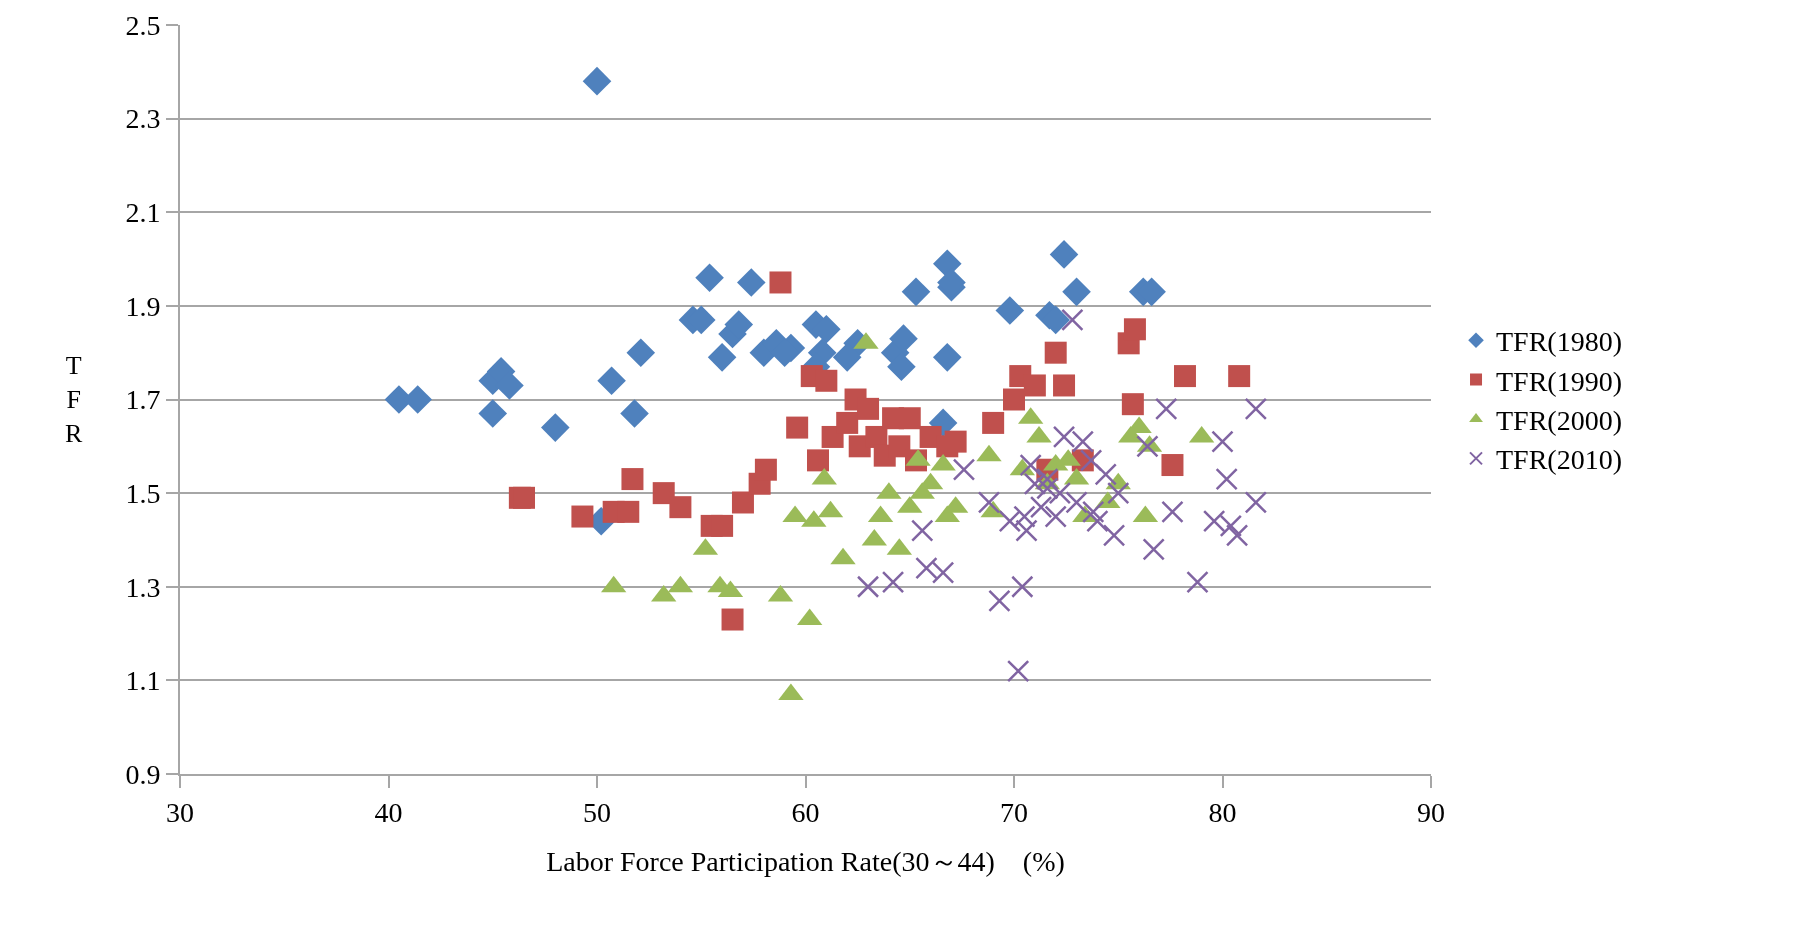  I want to click on y-tick-label: 1.7, so click(143, 400).